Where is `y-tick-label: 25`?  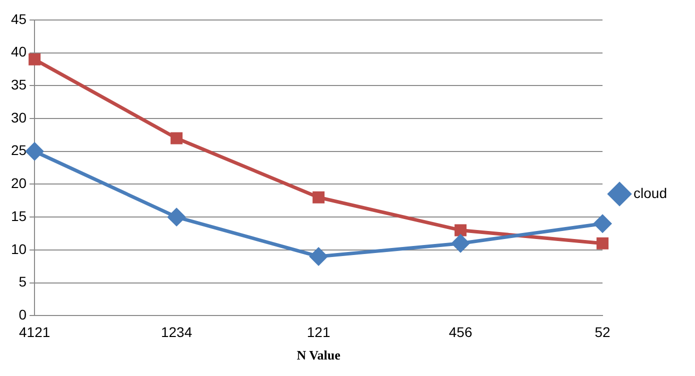 y-tick-label: 25 is located at coordinates (18, 150).